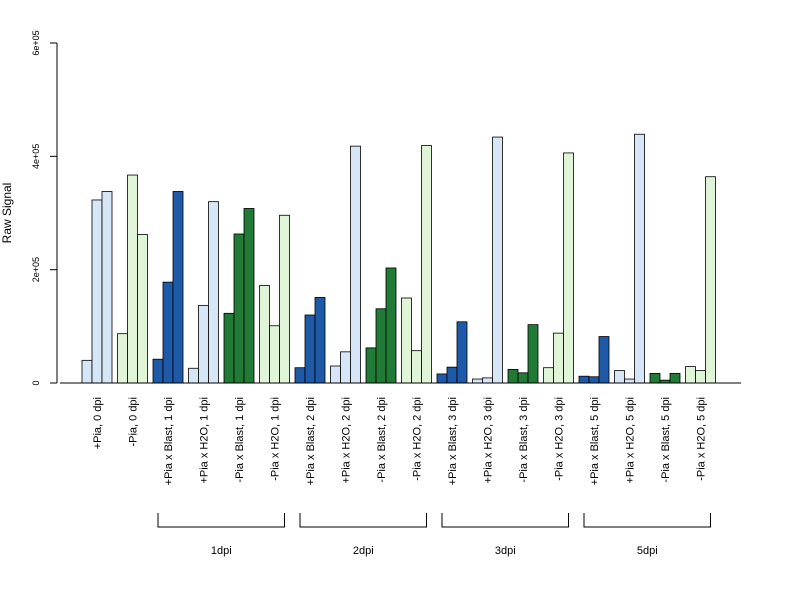 The image size is (800, 600). What do you see at coordinates (221, 551) in the screenshot?
I see `group-label: 1dpi` at bounding box center [221, 551].